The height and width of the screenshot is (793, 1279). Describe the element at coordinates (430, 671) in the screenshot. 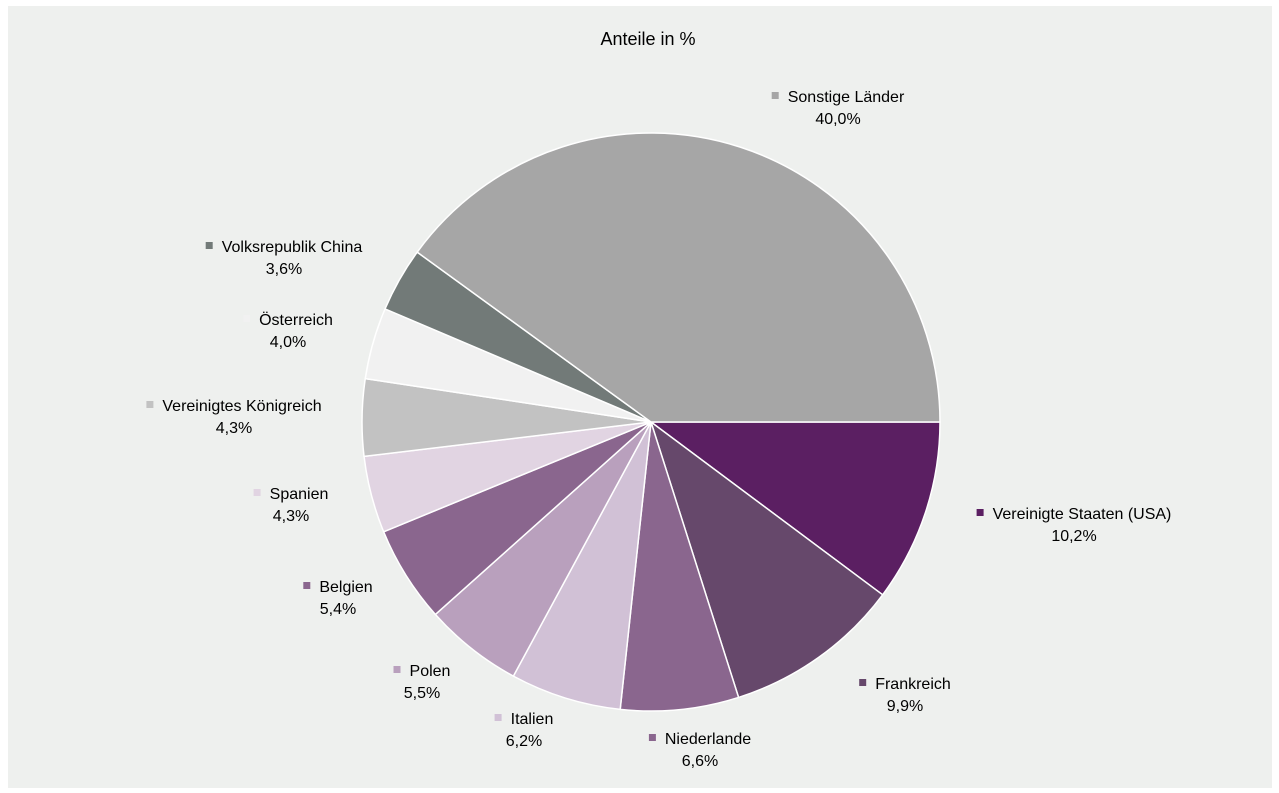

I see `slice-name: Polen` at that location.